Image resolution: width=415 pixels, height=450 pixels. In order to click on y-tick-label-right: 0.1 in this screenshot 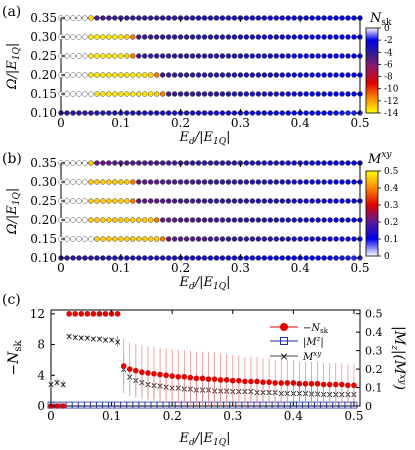, I will do `click(374, 388)`.